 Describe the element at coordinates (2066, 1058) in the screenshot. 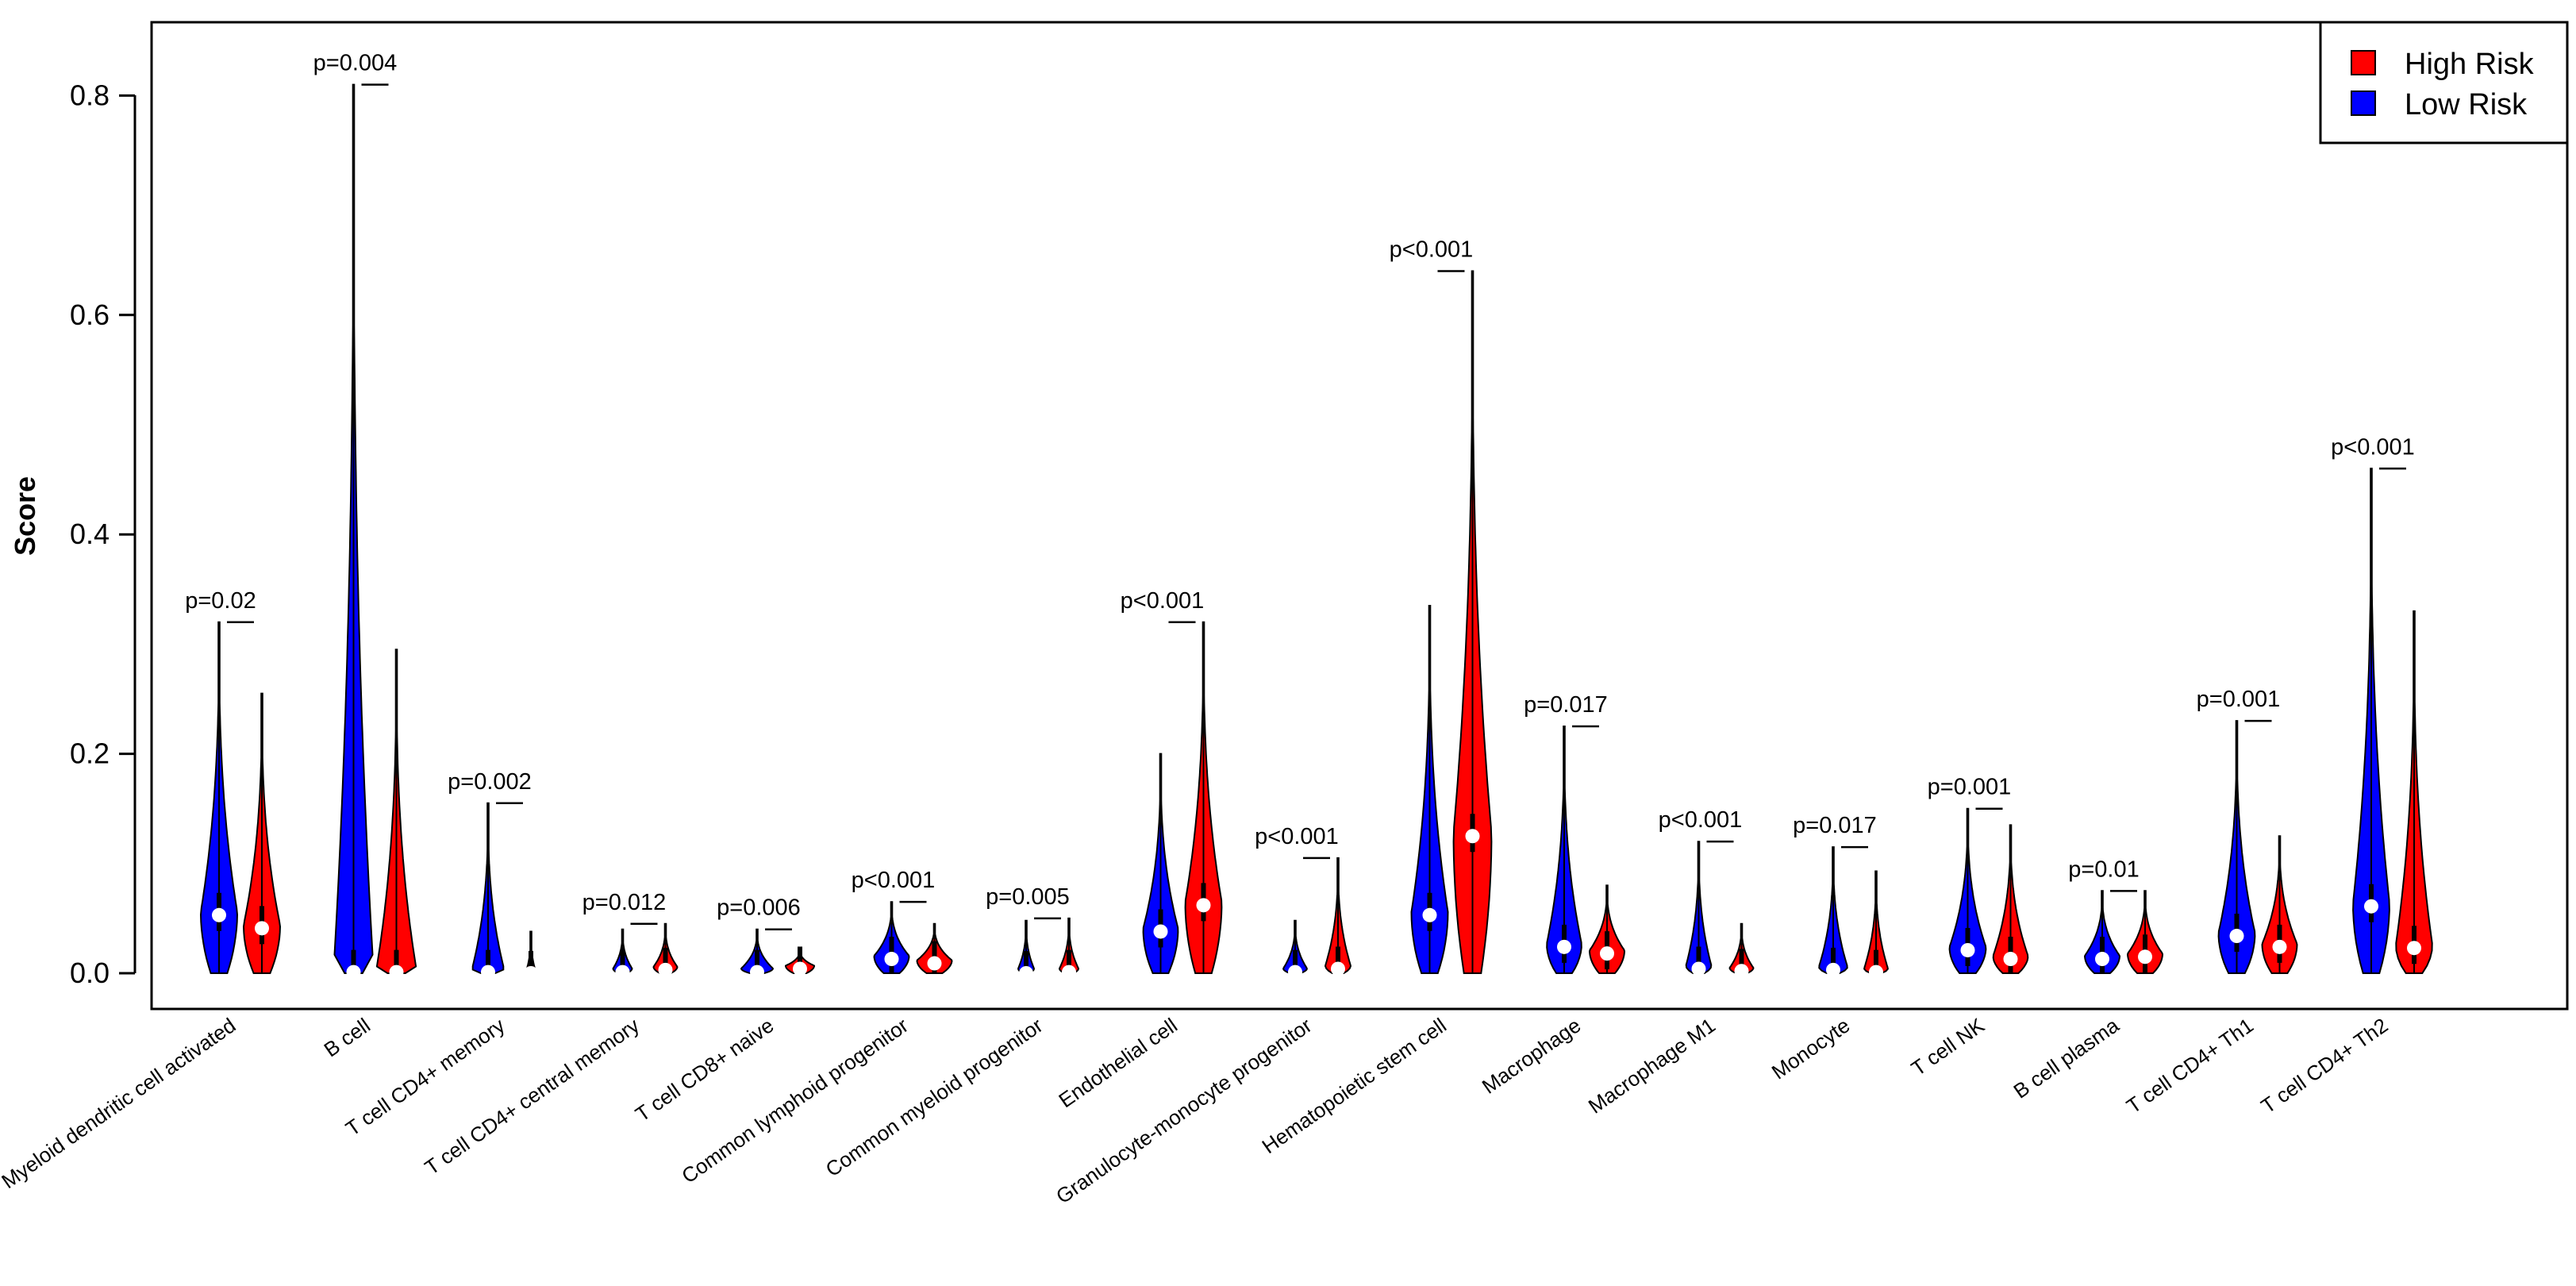

I see `category-label: B cell plasma` at that location.